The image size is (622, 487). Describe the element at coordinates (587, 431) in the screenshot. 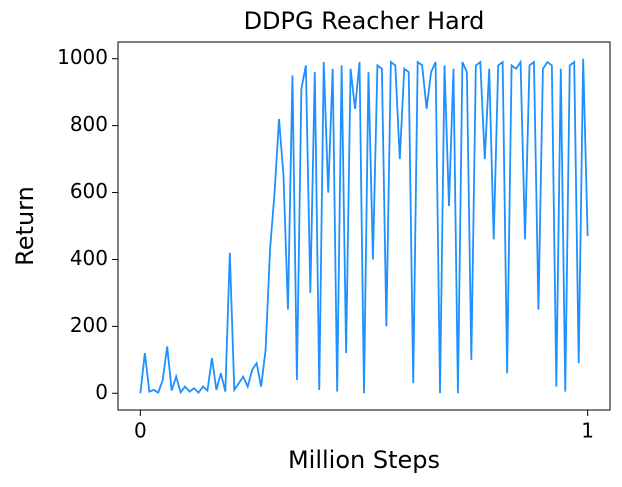

I see `x-tick-label: 1` at that location.